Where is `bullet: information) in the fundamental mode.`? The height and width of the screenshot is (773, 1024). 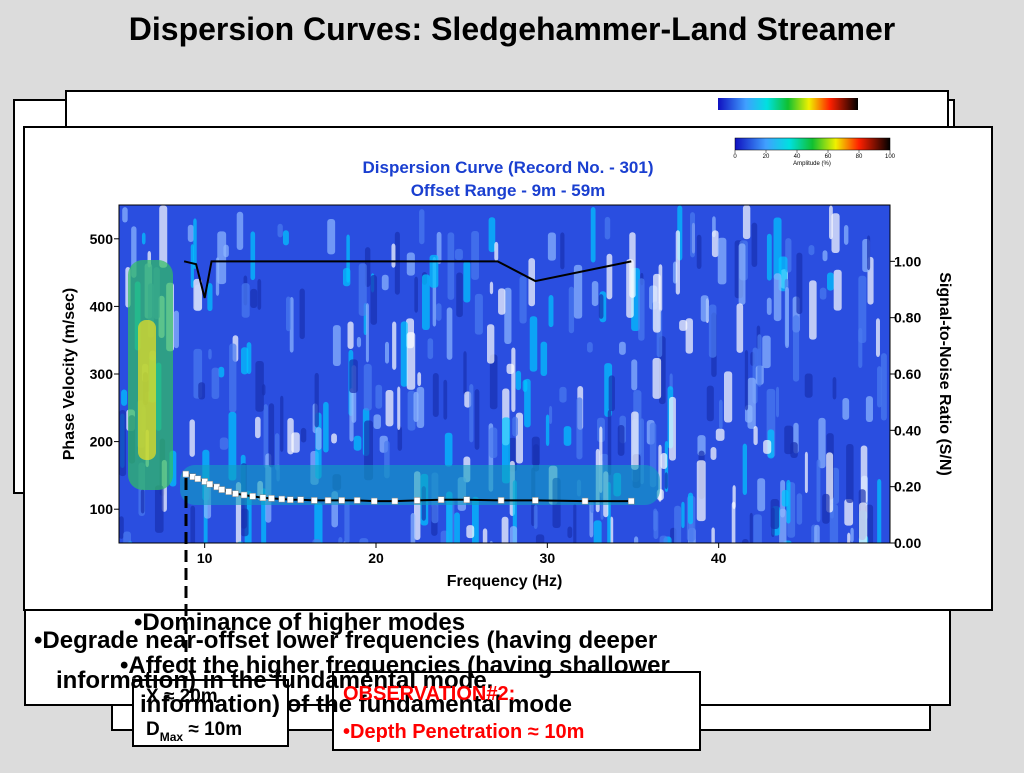 bullet: information) in the fundamental mode. is located at coordinates (274, 680).